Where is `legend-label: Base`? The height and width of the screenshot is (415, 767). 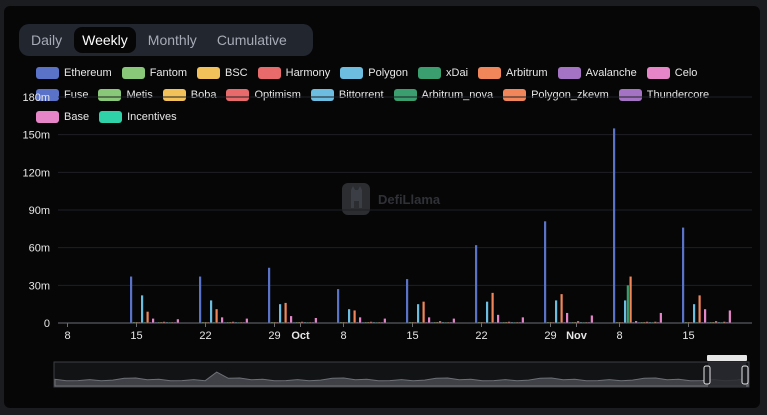 legend-label: Base is located at coordinates (77, 116).